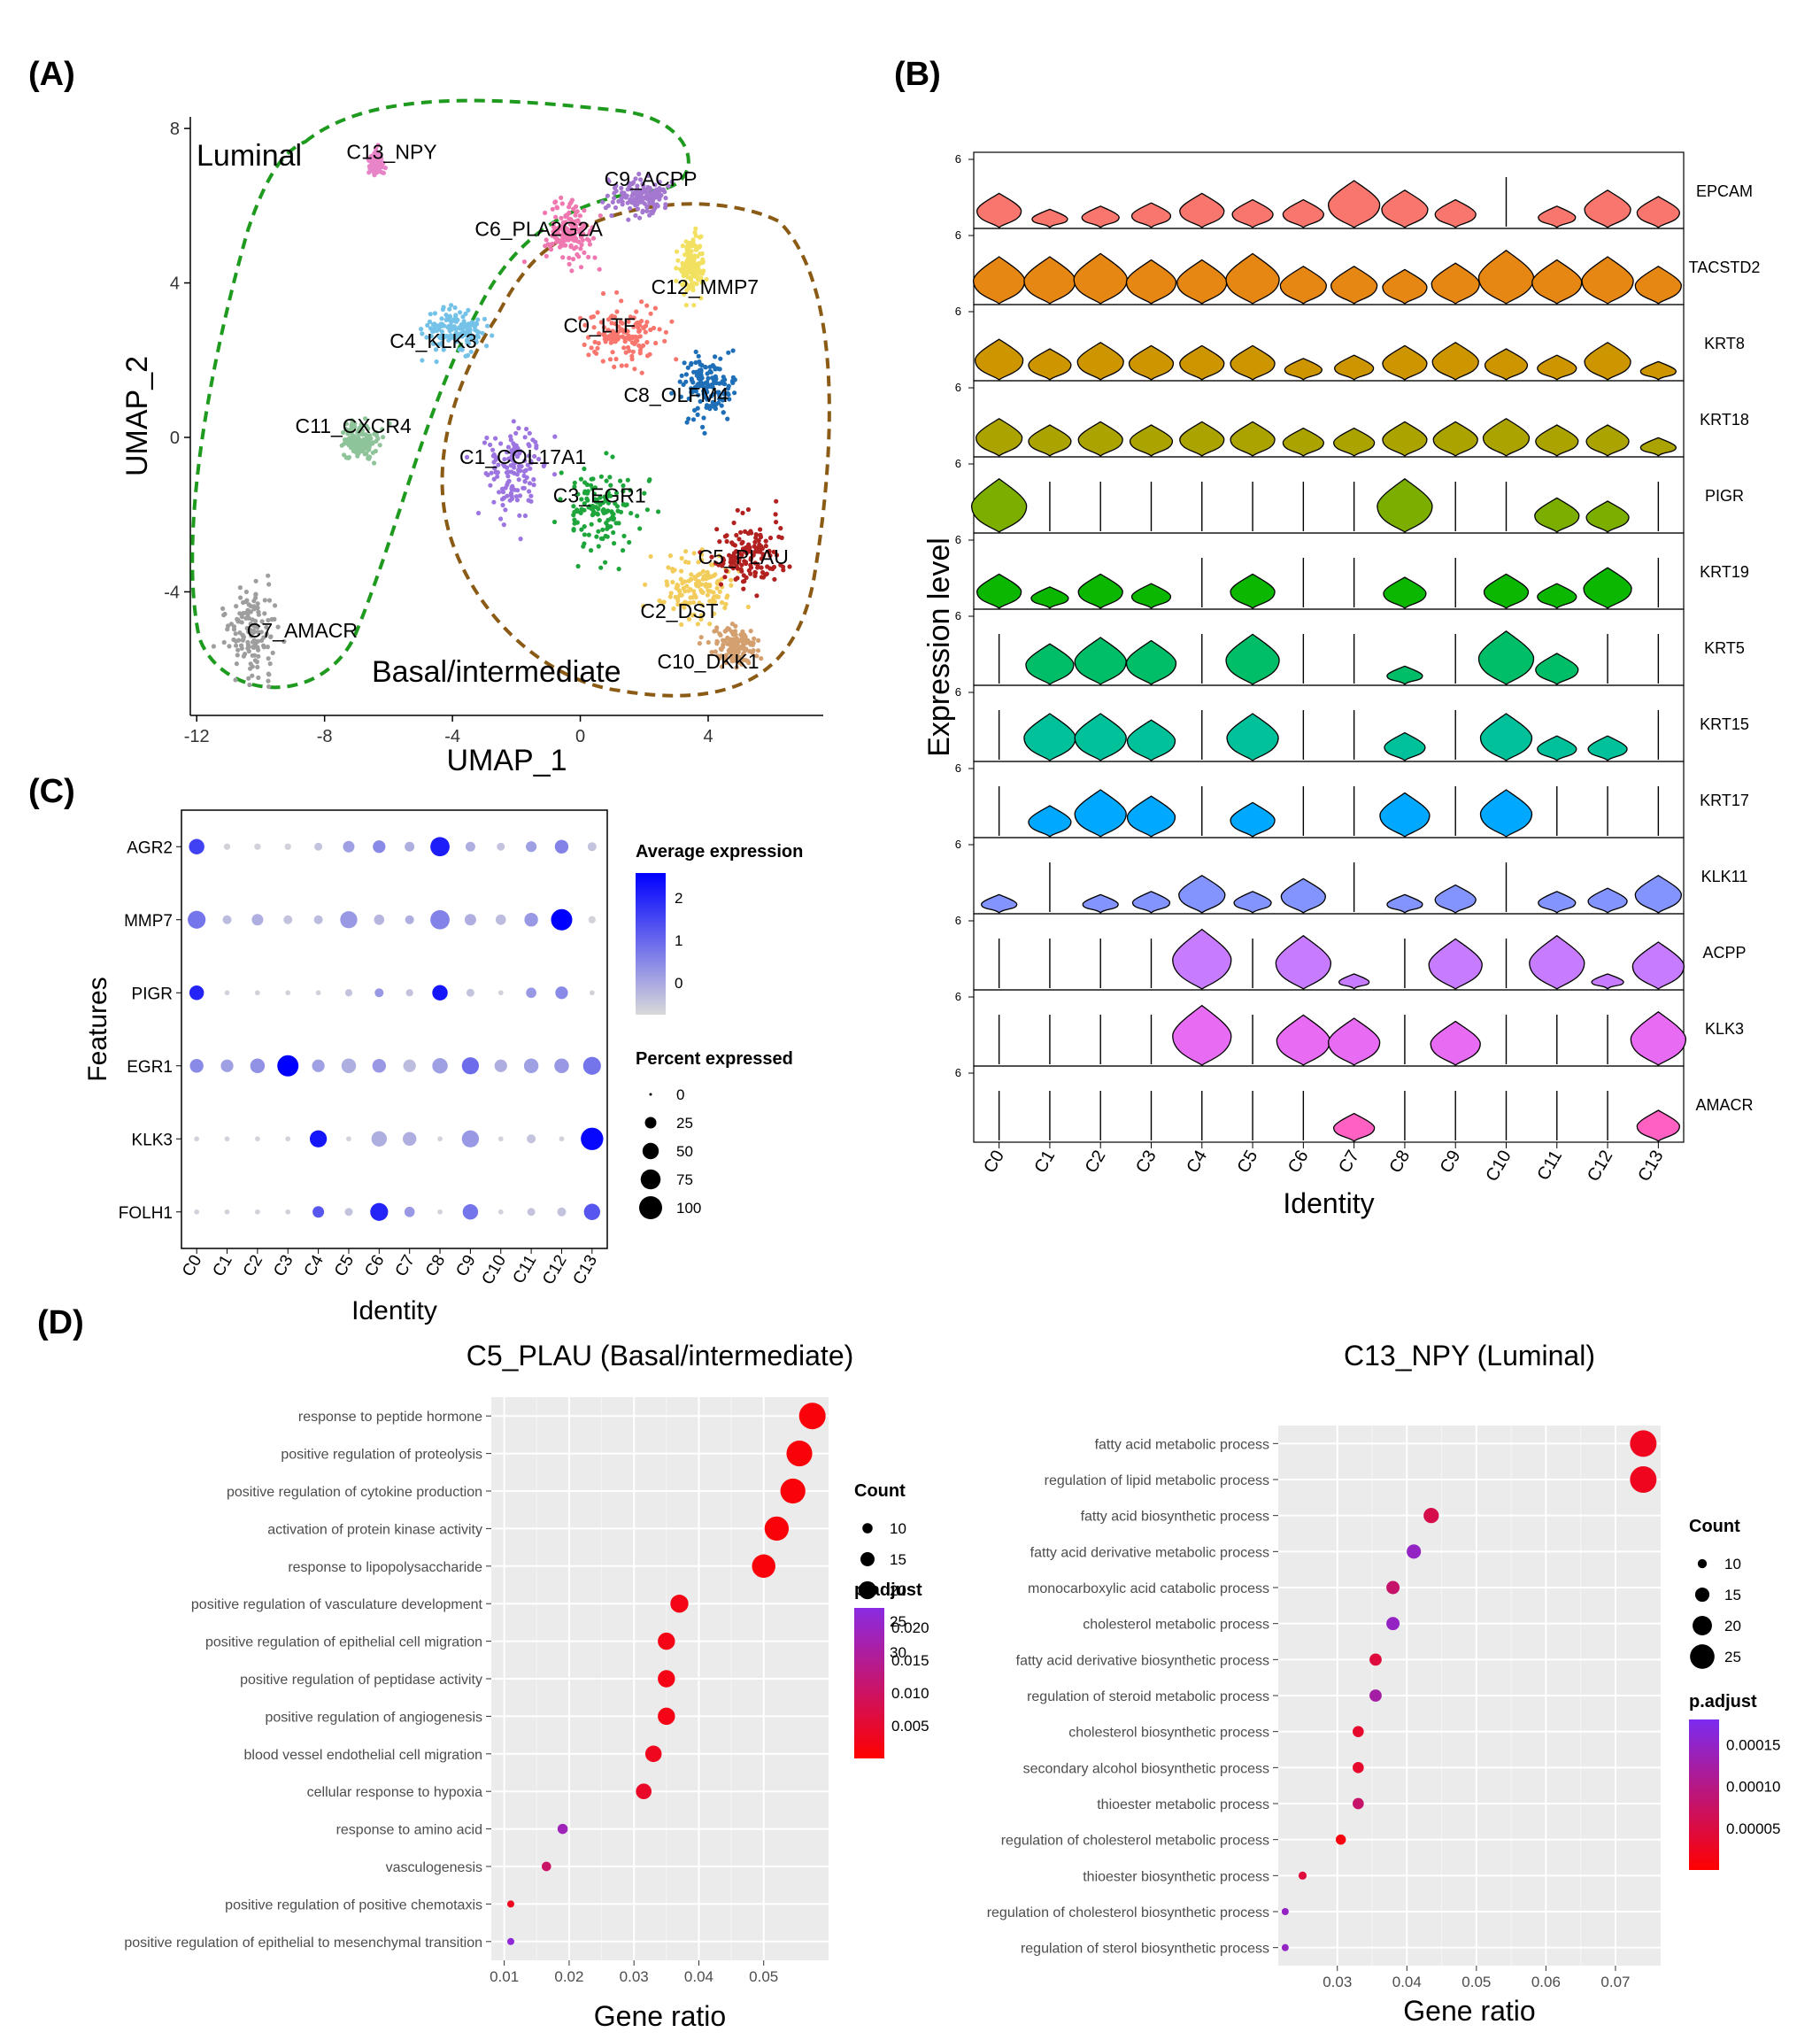 The height and width of the screenshot is (2040, 1820). I want to click on count-legend-label: 15, so click(1732, 1595).